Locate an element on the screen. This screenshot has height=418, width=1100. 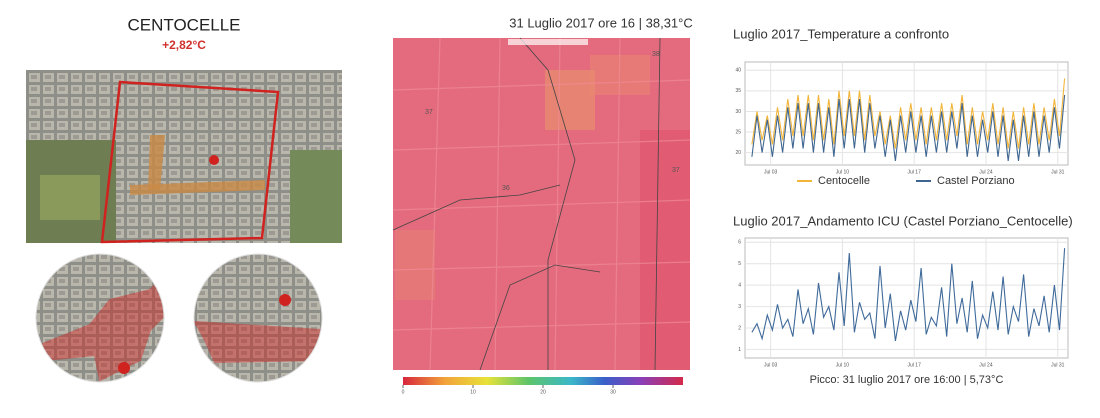
chart-annotation: Picco: 31 luglio 2017 ore 16:00 | 5,73°C is located at coordinates (907, 380).